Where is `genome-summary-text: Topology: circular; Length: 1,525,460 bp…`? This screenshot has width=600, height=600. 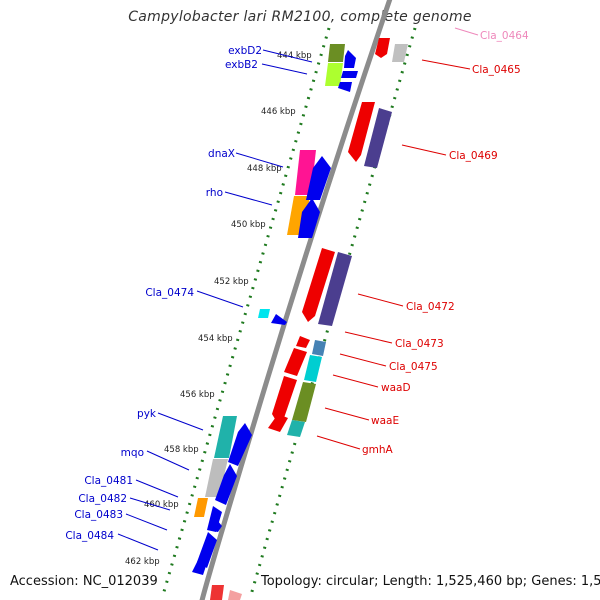 genome-summary-text: Topology: circular; Length: 1,525,460 bp… is located at coordinates (430, 581).